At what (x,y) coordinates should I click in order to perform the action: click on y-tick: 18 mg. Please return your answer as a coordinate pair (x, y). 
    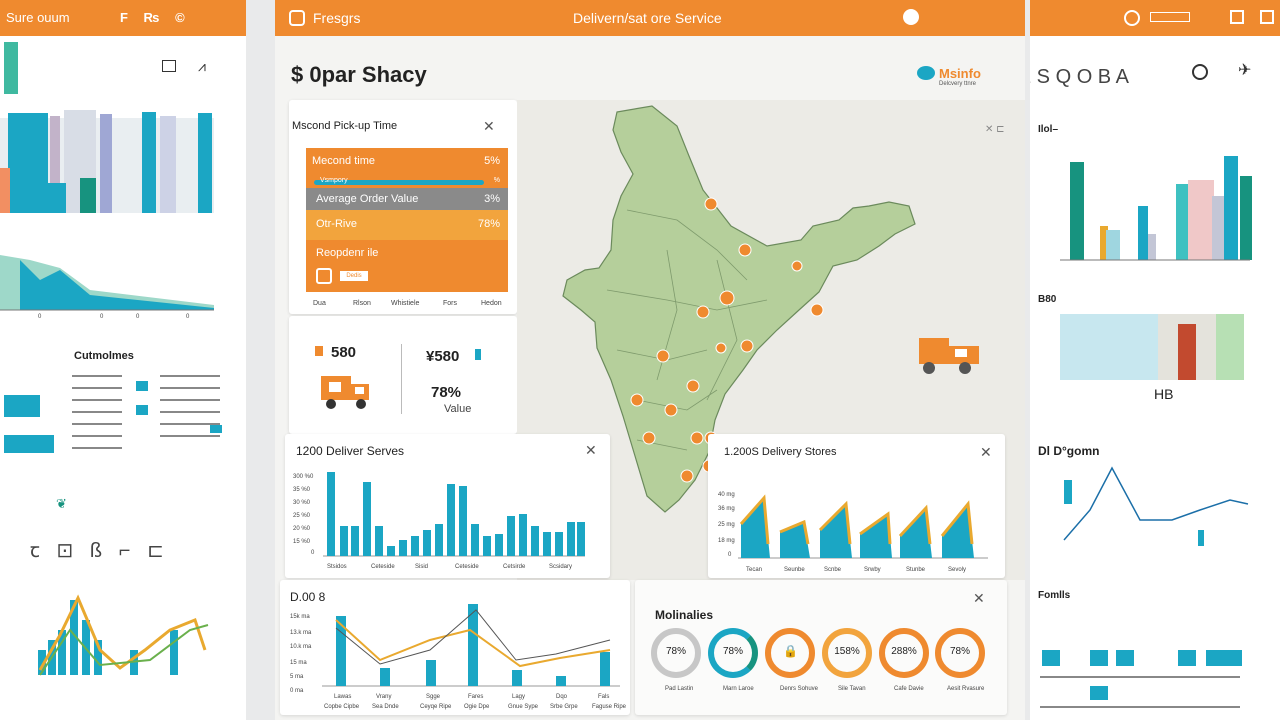
    Looking at the image, I should click on (726, 541).